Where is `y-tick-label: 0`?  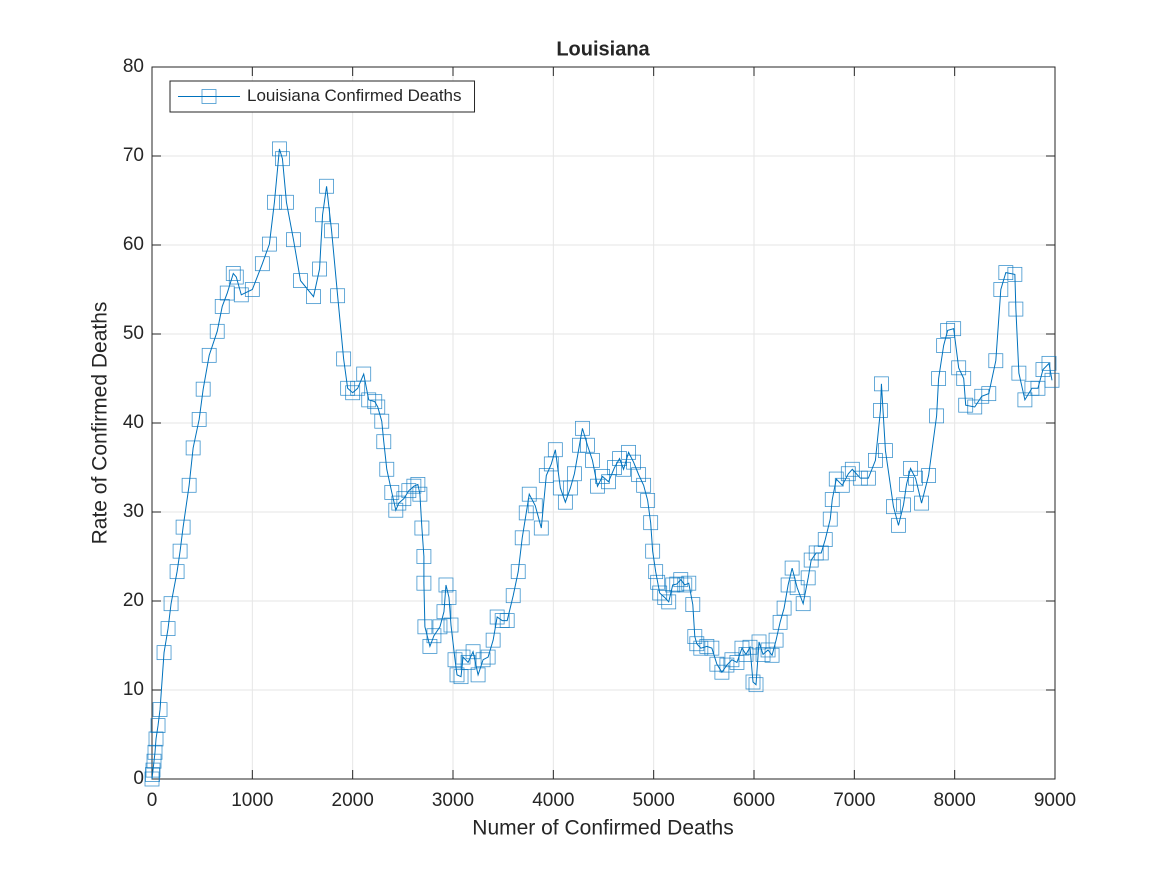
y-tick-label: 0 is located at coordinates (138, 778).